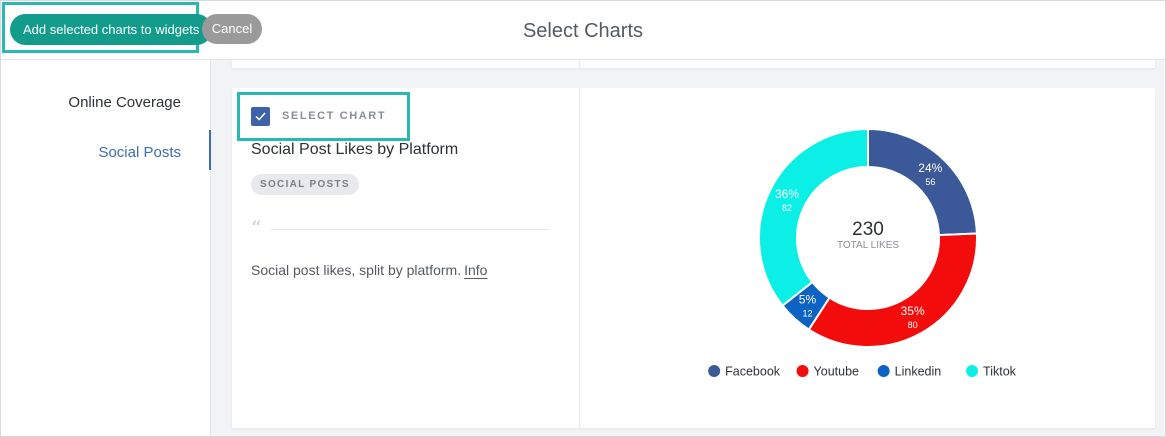 The image size is (1166, 437). I want to click on slice-youtube, so click(892, 290).